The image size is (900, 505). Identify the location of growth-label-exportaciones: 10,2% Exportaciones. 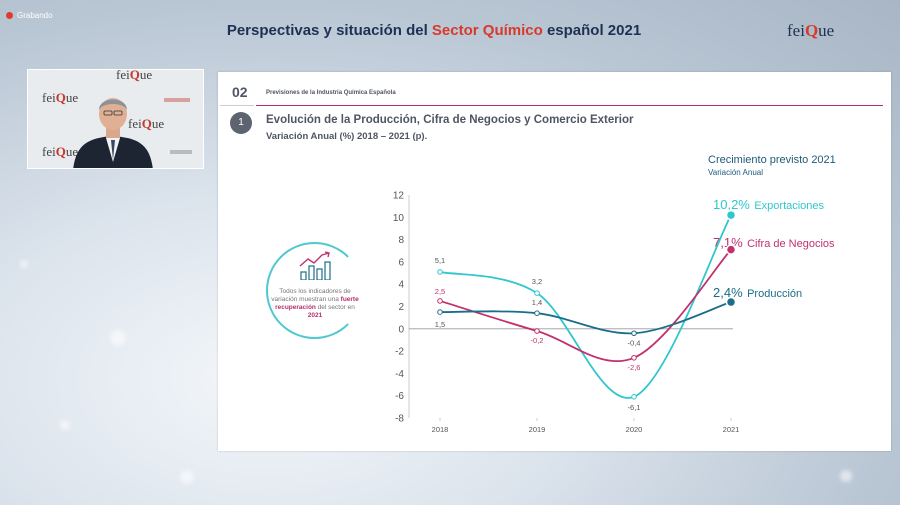
(768, 205).